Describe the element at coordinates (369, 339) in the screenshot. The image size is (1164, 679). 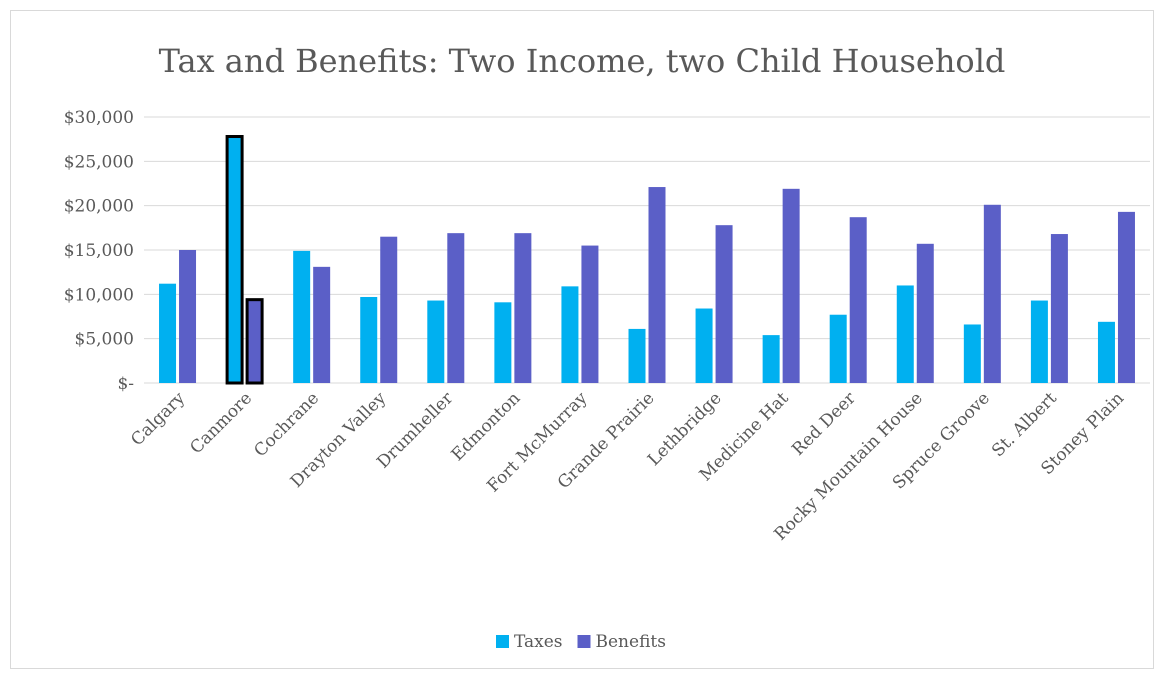
I see `bar-taxes-drayton-valley` at that location.